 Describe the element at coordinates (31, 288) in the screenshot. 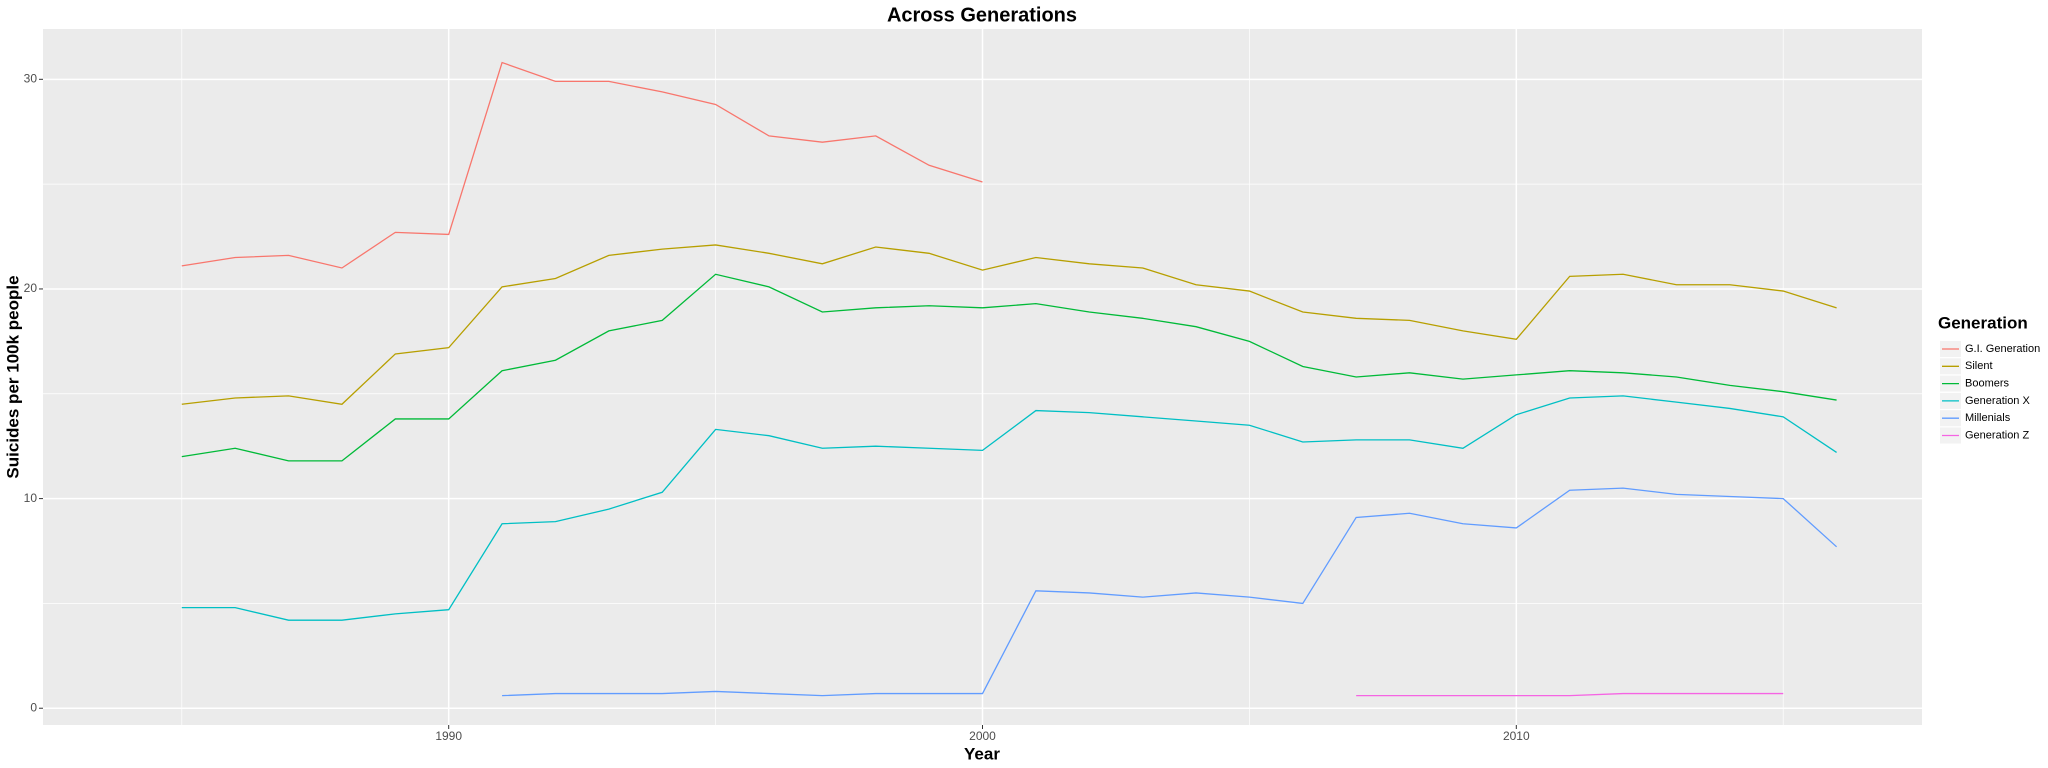

I see `y-tick-label: 20` at that location.